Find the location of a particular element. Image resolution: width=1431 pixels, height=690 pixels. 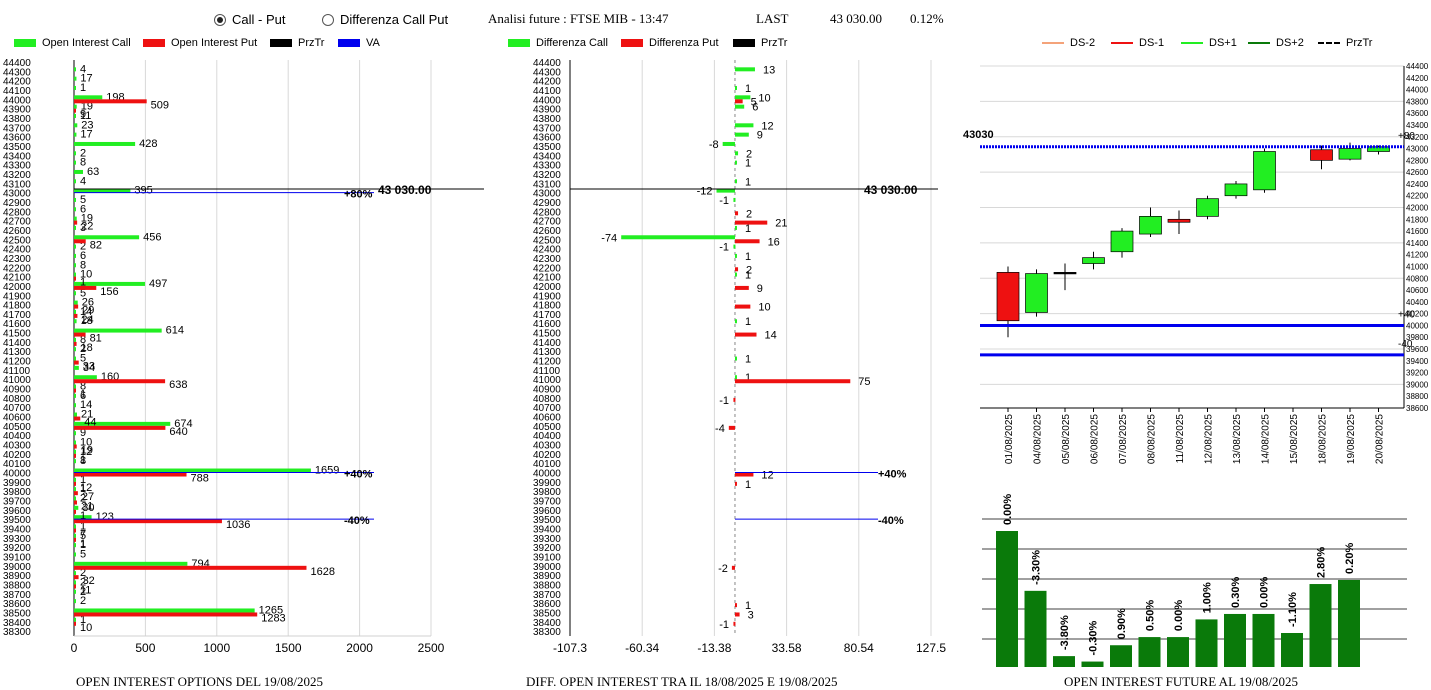

c1-call-label: 3 is located at coordinates (83, 228).